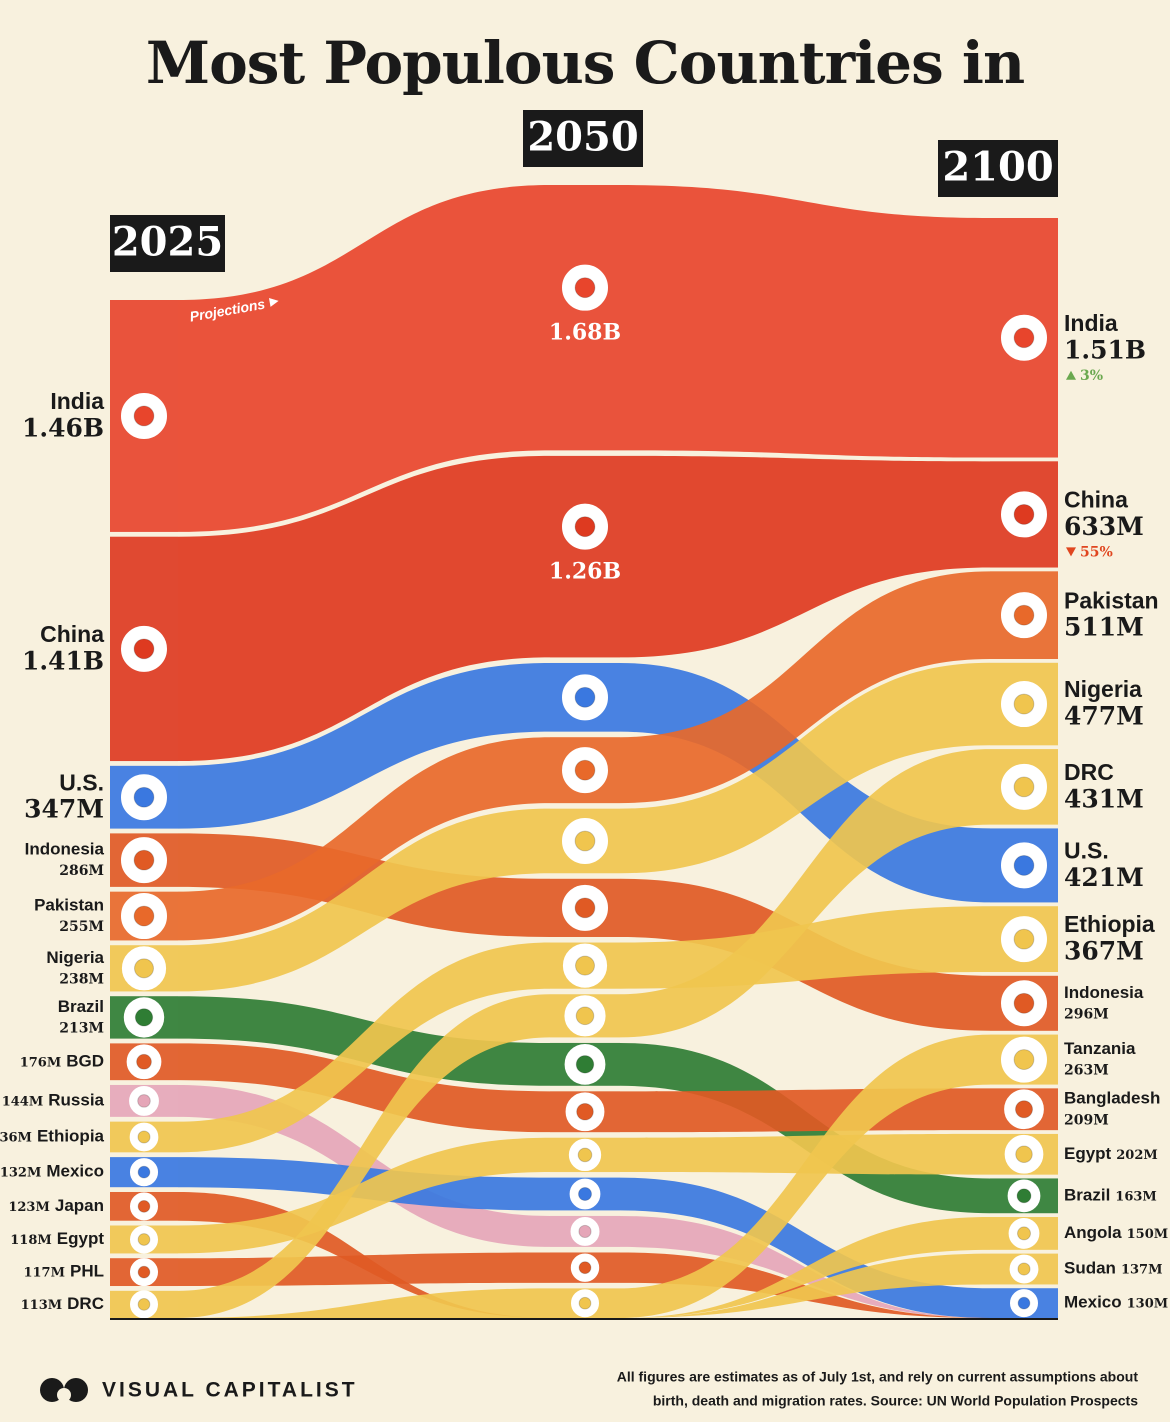 The height and width of the screenshot is (1422, 1170). I want to click on node-highlight, so click(585, 318).